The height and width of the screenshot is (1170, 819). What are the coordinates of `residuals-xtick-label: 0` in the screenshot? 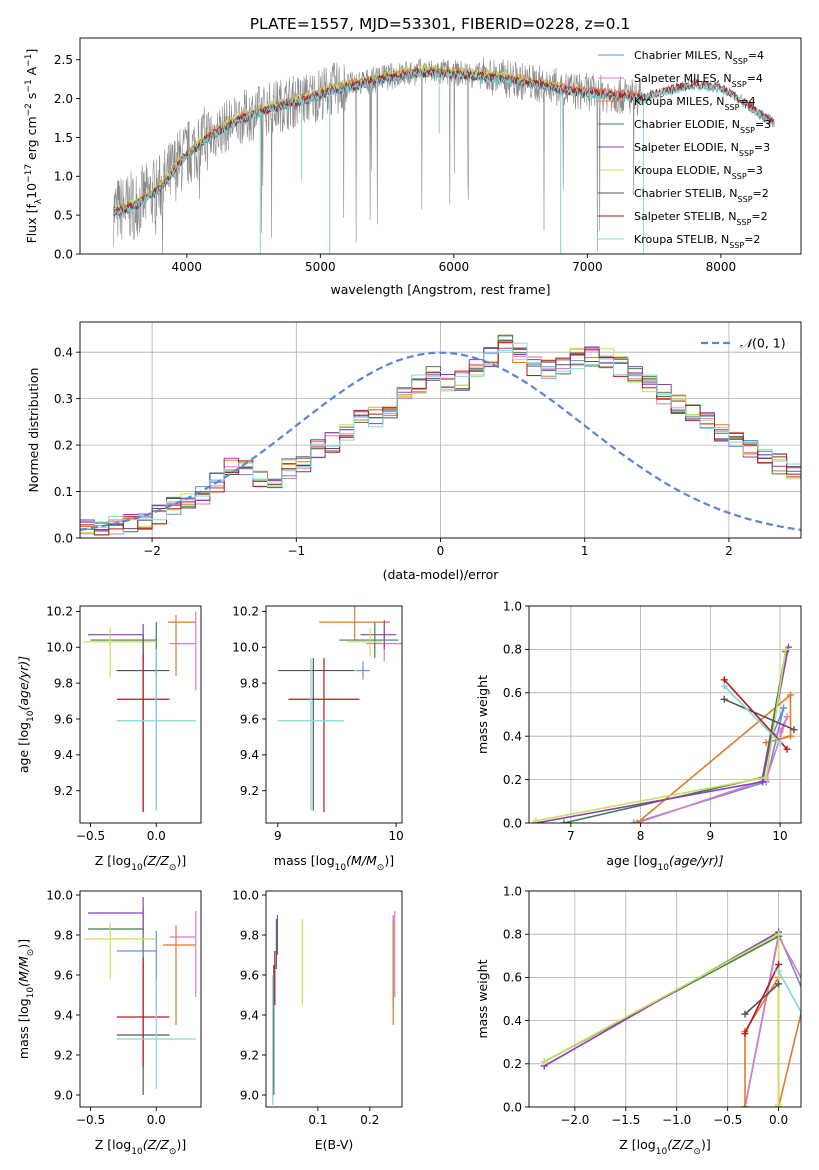 It's located at (441, 551).